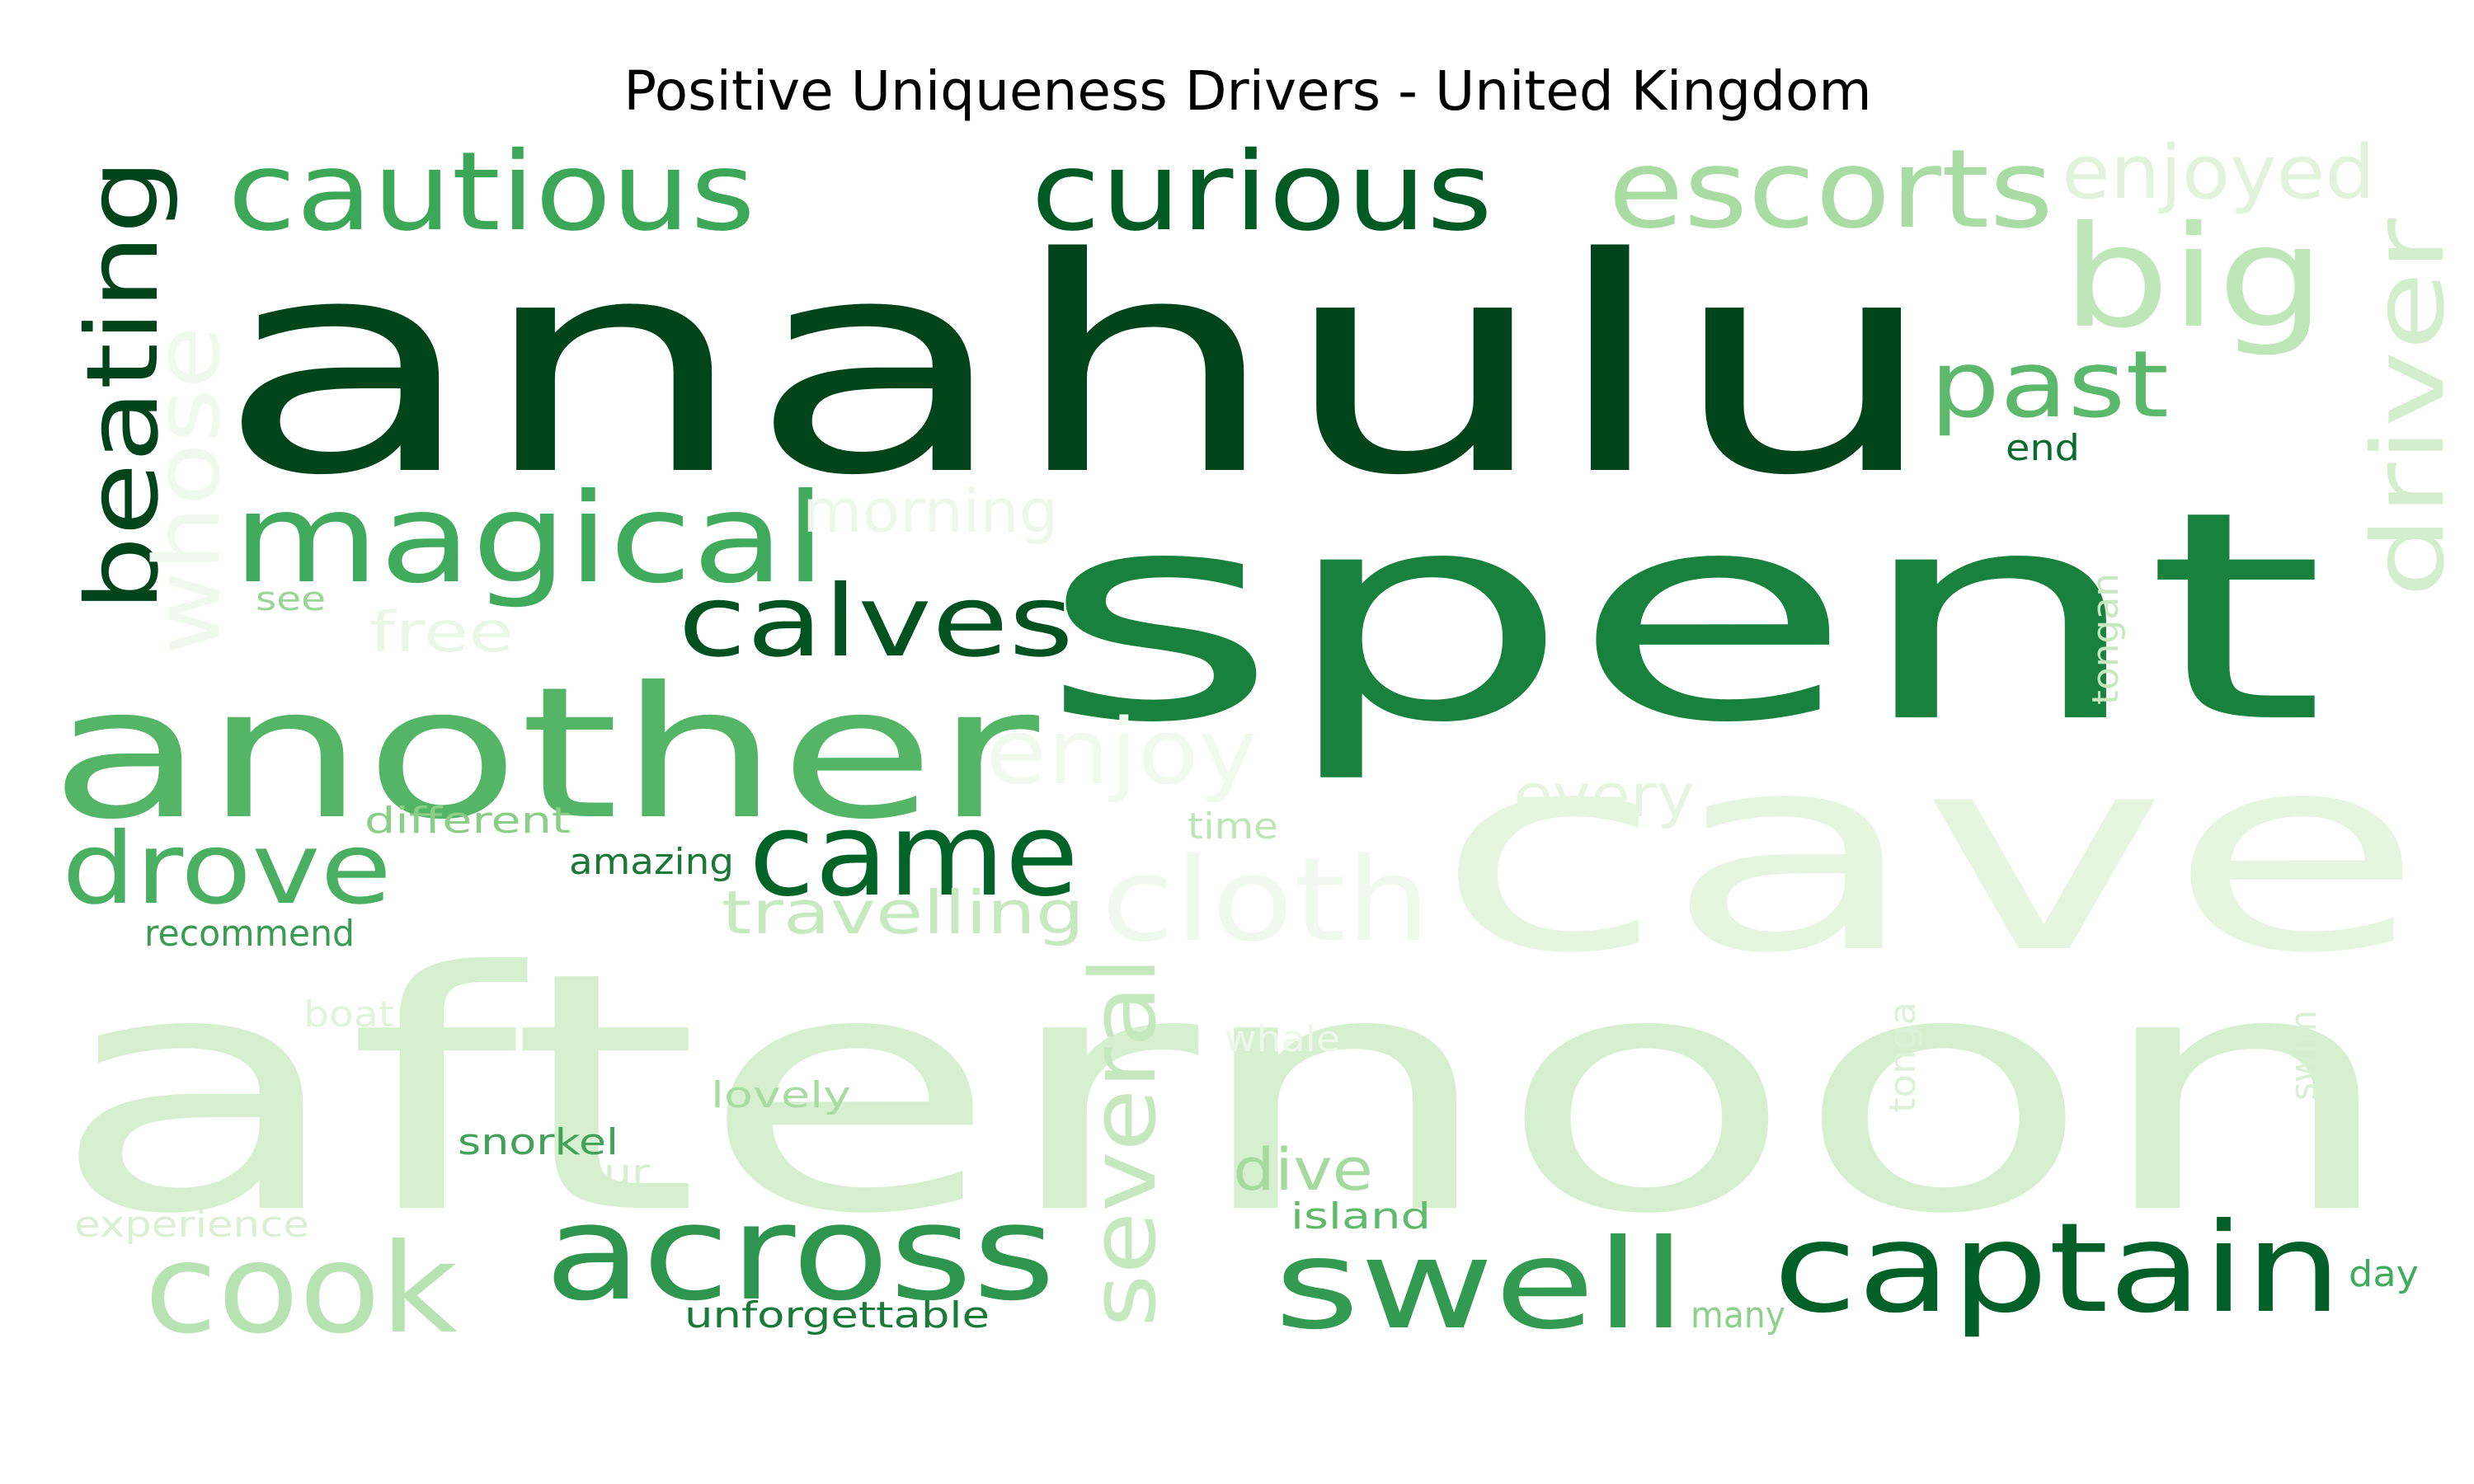  Describe the element at coordinates (1480, 1285) in the screenshot. I see `word-swell: swell` at that location.